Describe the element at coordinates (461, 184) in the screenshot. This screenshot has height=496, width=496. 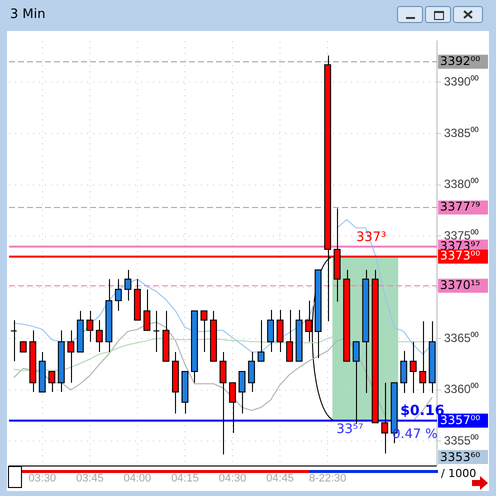
I see `y-tick-label: 3380⁰⁰` at that location.